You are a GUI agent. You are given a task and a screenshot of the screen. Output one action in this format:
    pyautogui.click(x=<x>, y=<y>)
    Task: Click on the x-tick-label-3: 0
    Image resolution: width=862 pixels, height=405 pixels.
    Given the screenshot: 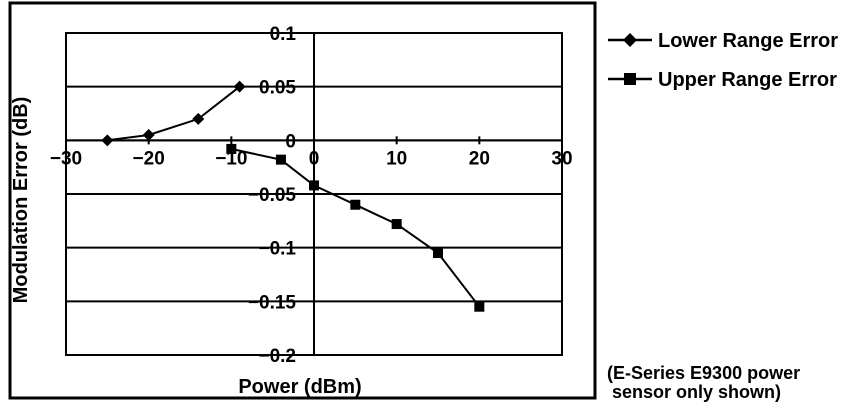 What is the action you would take?
    pyautogui.click(x=314, y=158)
    